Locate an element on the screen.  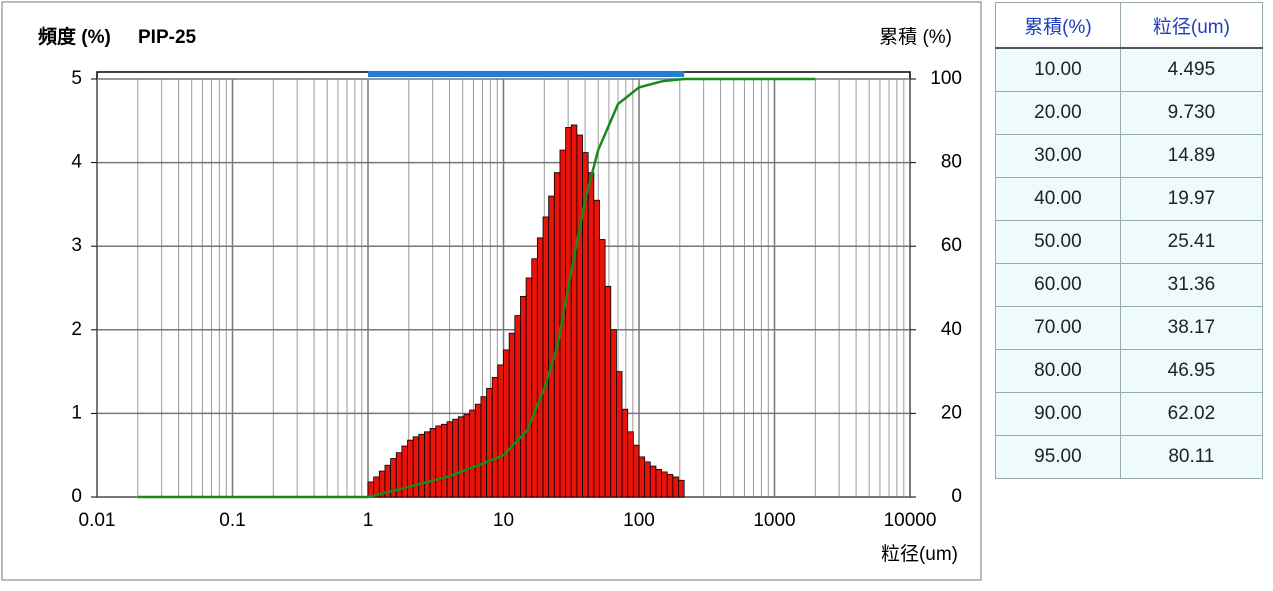
table-row: 10.00 4.495 is located at coordinates (1129, 69).